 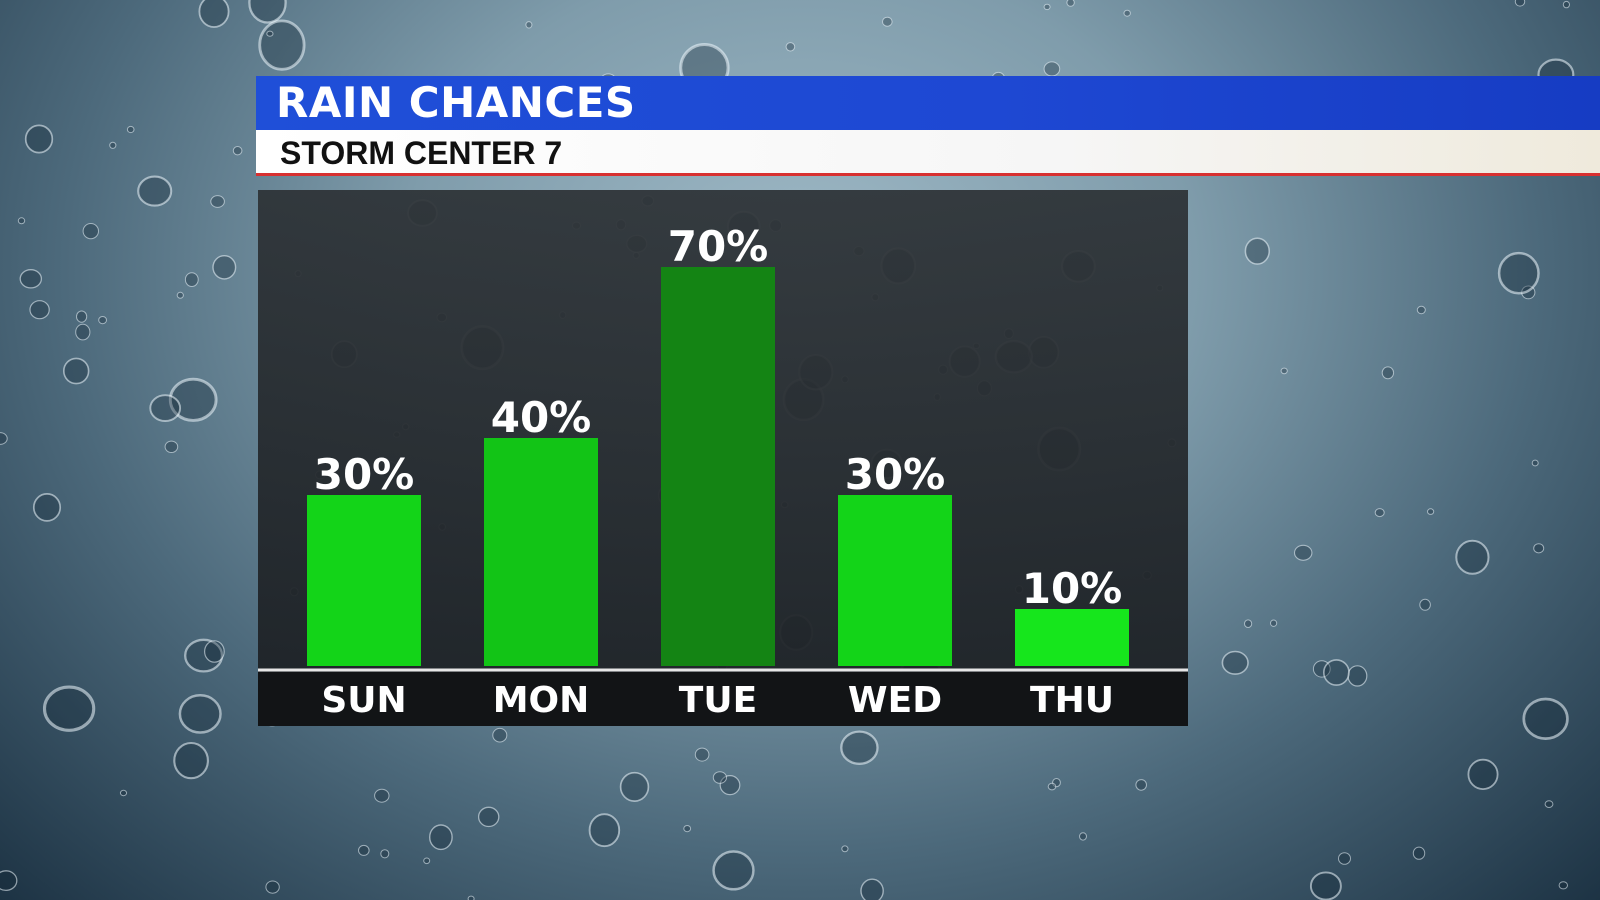 What do you see at coordinates (541, 552) in the screenshot?
I see `bar-mon` at bounding box center [541, 552].